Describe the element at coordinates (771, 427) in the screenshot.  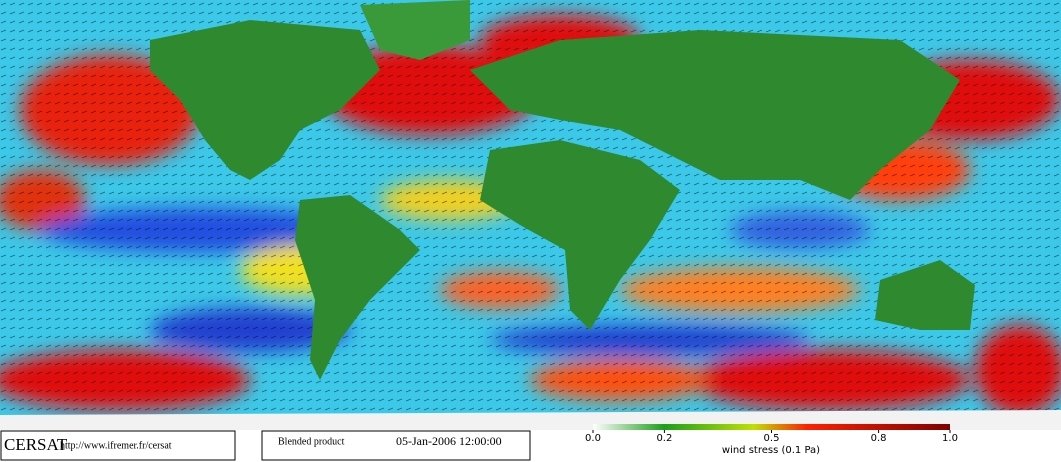
I see `colorbar` at that location.